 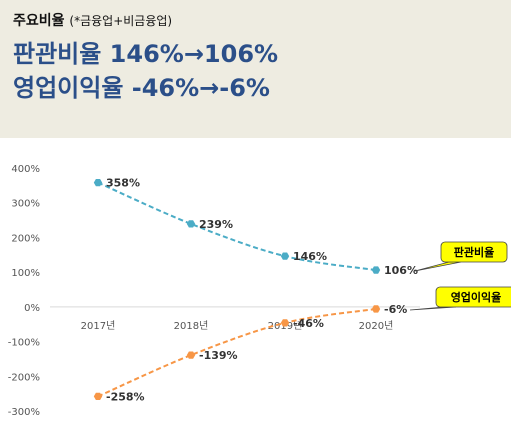 What do you see at coordinates (32, 308) in the screenshot?
I see `y-tick-label: 0%` at bounding box center [32, 308].